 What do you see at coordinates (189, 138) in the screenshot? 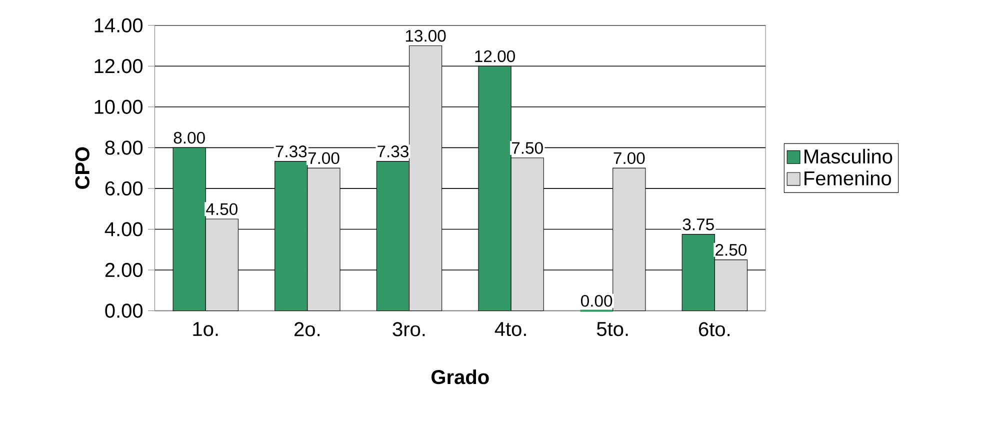
I see `data-label: 8.00` at bounding box center [189, 138].